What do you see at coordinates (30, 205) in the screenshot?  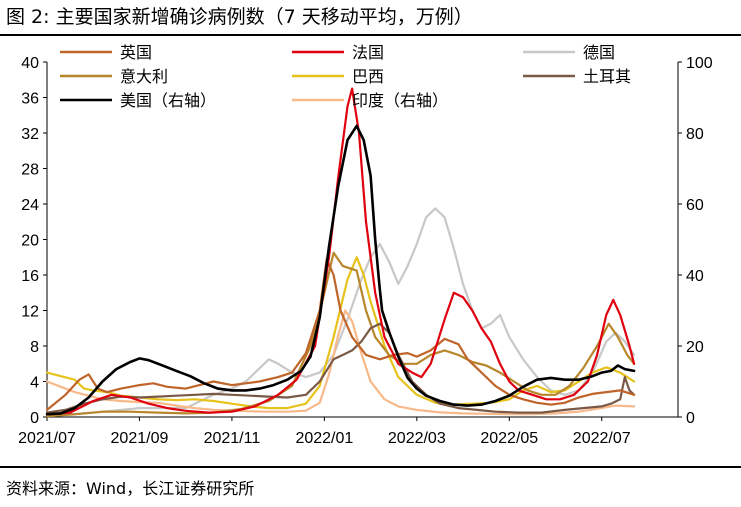 I see `y-left-tick-label: 24` at bounding box center [30, 205].